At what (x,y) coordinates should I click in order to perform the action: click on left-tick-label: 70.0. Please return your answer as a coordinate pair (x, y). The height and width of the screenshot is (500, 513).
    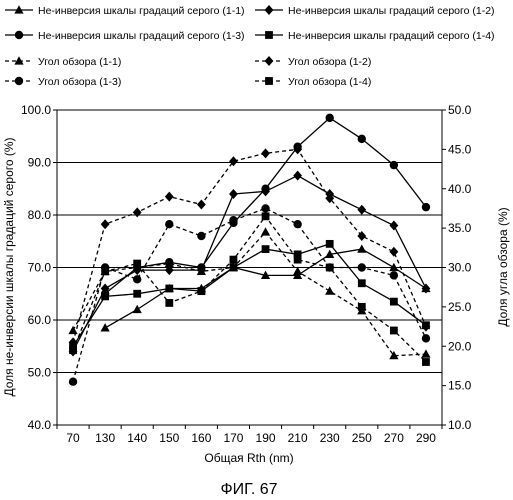
    Looking at the image, I should click on (40, 268).